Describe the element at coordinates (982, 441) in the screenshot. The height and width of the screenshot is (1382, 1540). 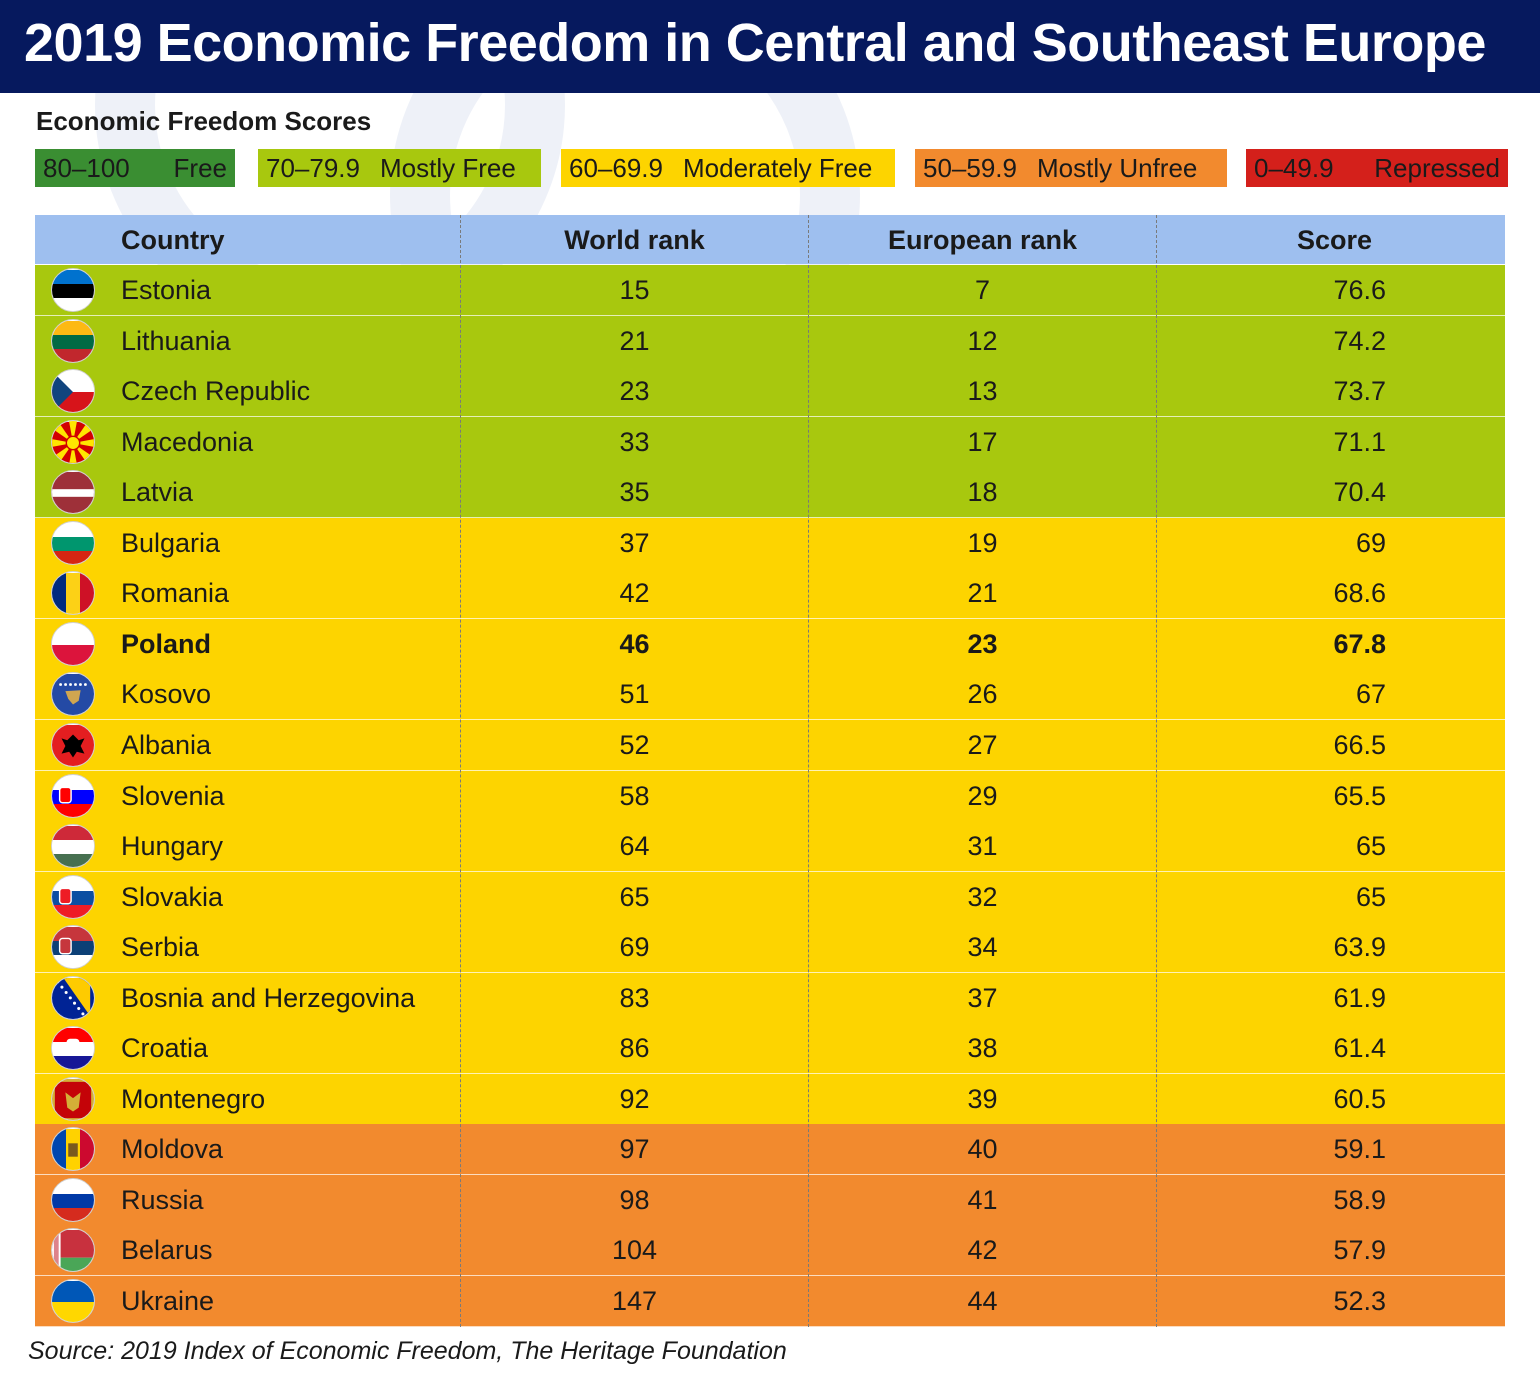
I see `european-rank-value: 17` at that location.